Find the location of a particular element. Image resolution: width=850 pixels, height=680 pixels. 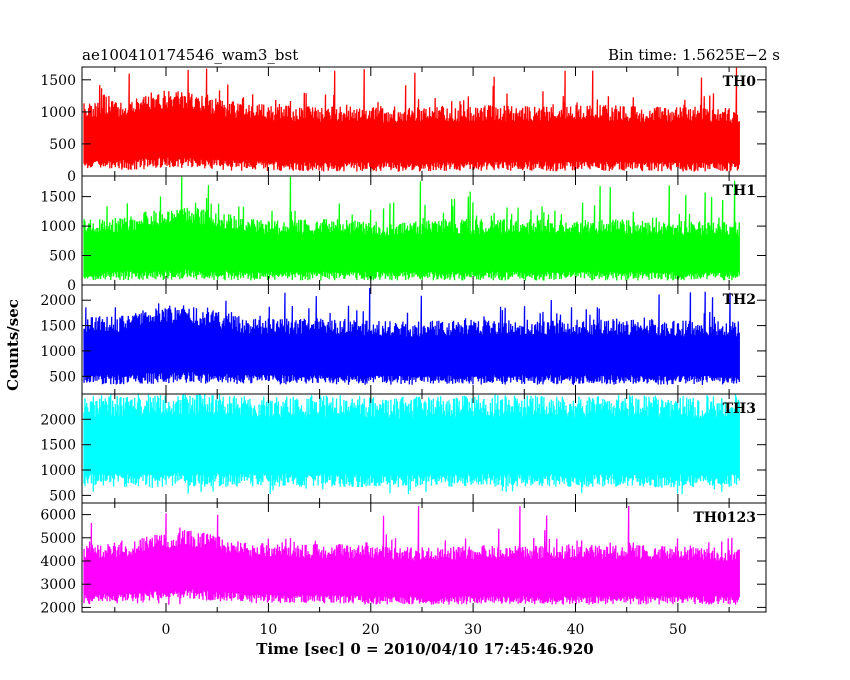

panel-th3: 500 1000 1500 2000 TH3 is located at coordinates (403, 448).